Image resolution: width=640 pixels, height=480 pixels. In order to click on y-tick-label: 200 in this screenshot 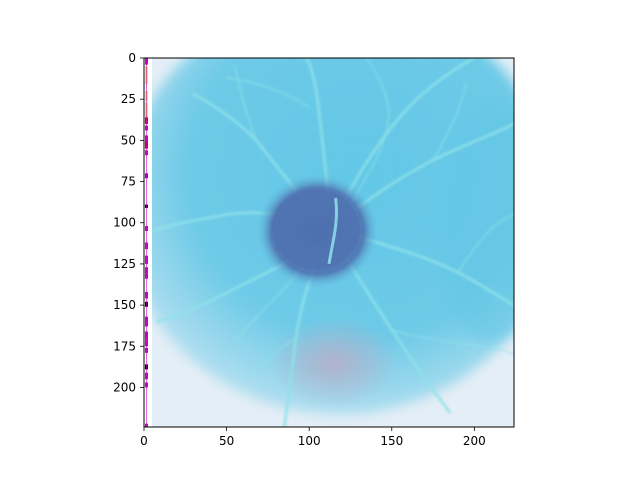, I will do `click(124, 387)`.